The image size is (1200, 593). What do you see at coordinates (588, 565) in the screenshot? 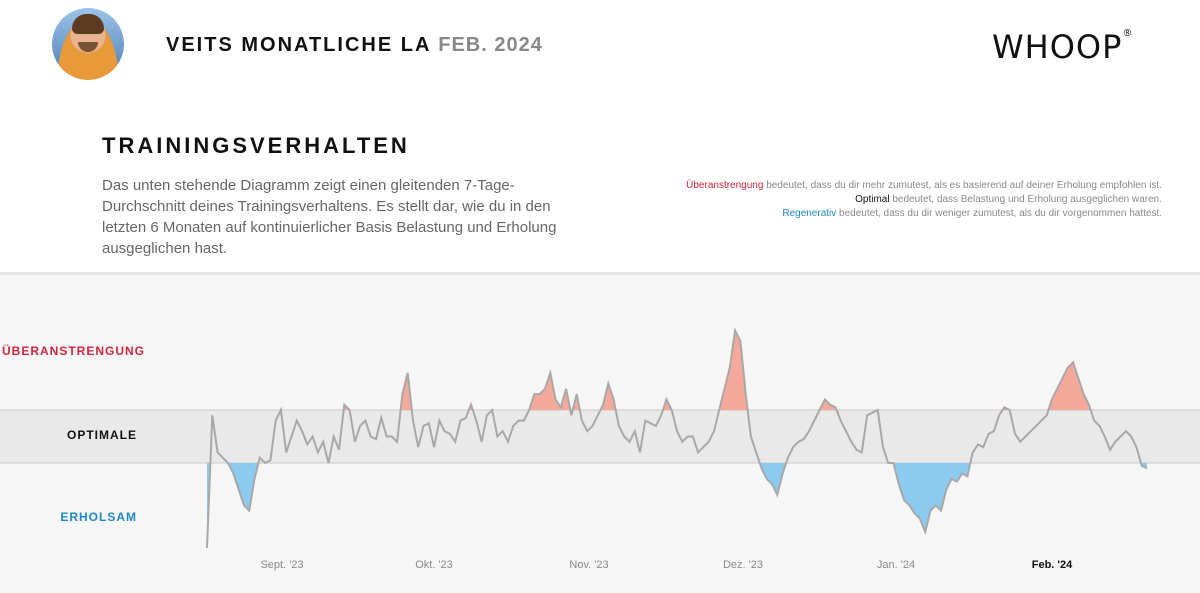
I see `x-tick-label: Nov. '23` at bounding box center [588, 565].